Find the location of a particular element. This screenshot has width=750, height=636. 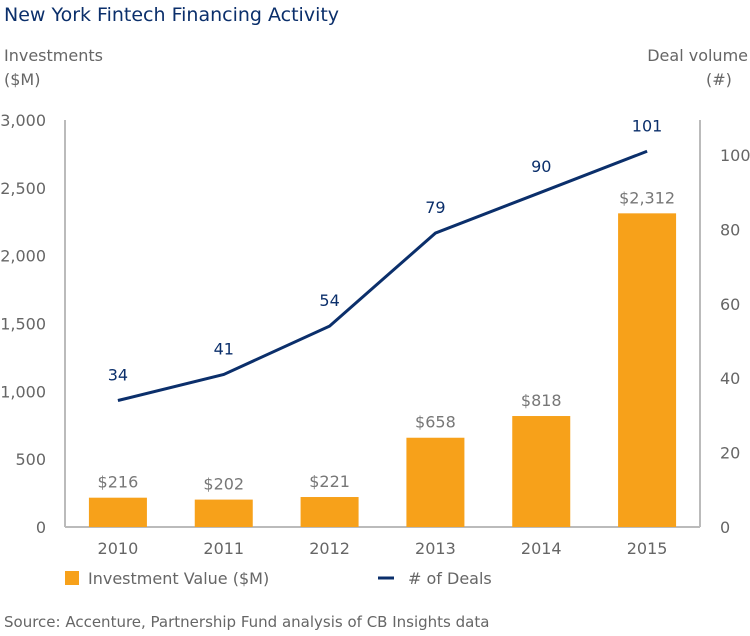

legend-line-label: # of Deals is located at coordinates (450, 578).